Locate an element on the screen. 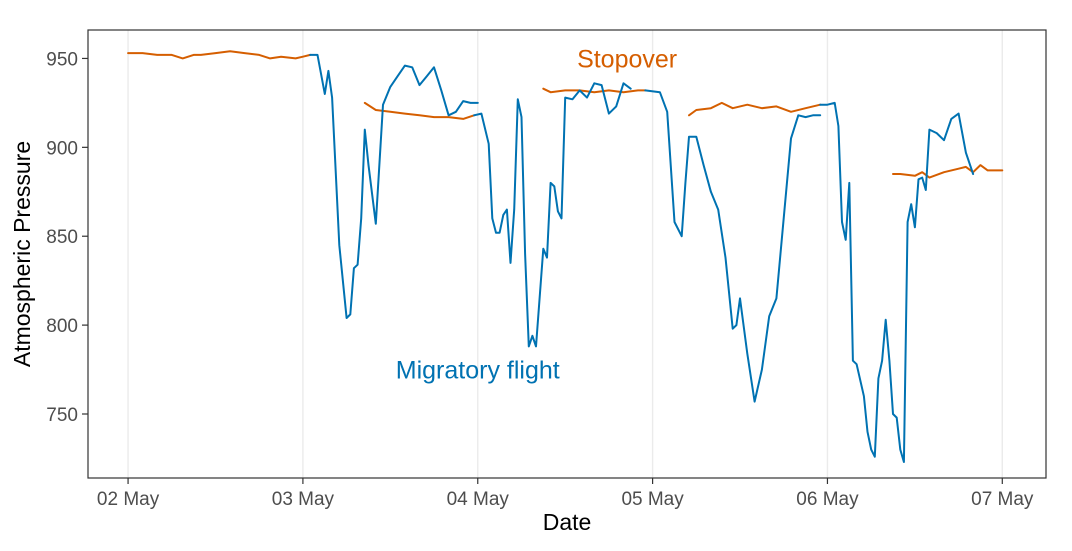 Image resolution: width=1072 pixels, height=551 pixels. x-tick-label: 07 May is located at coordinates (1002, 499).